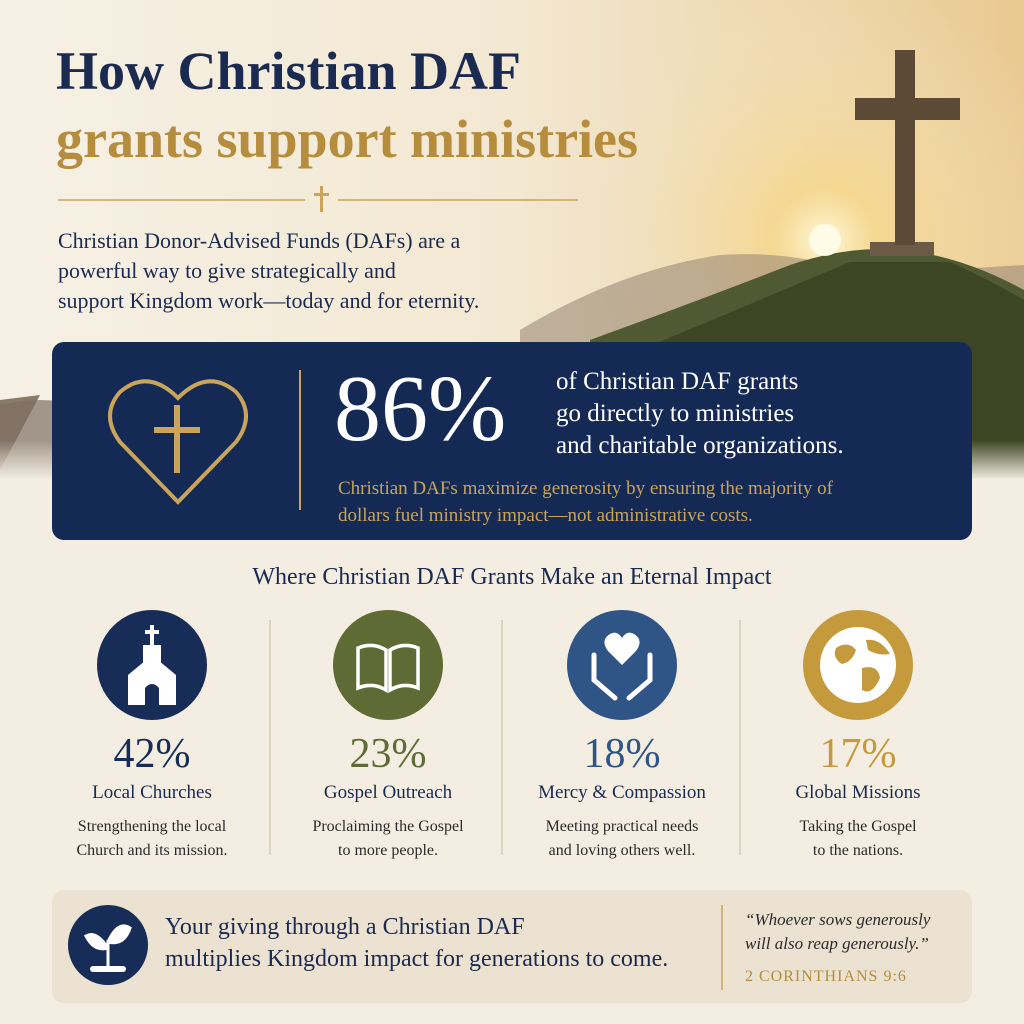 Image resolution: width=1024 pixels, height=1024 pixels. Describe the element at coordinates (178, 442) in the screenshot. I see `heart-icon` at that location.